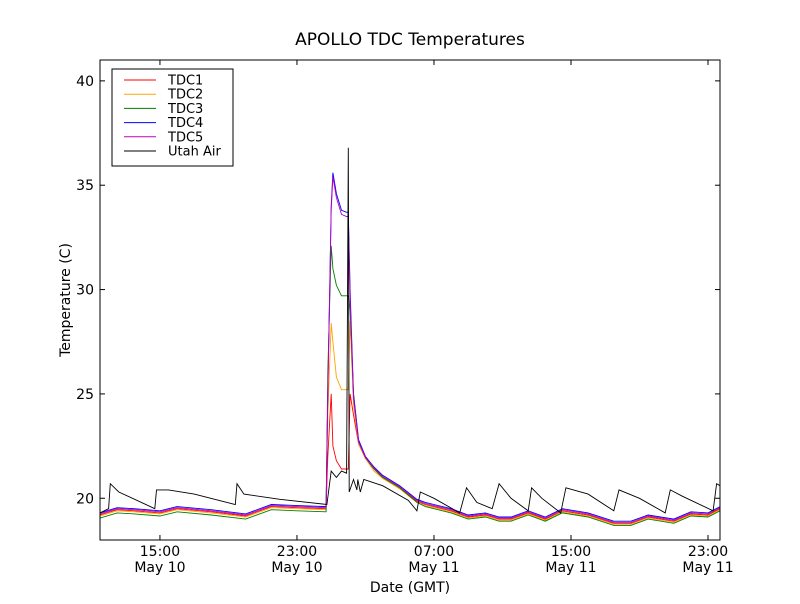  I want to click on legend-label: TDC4, so click(185, 123).